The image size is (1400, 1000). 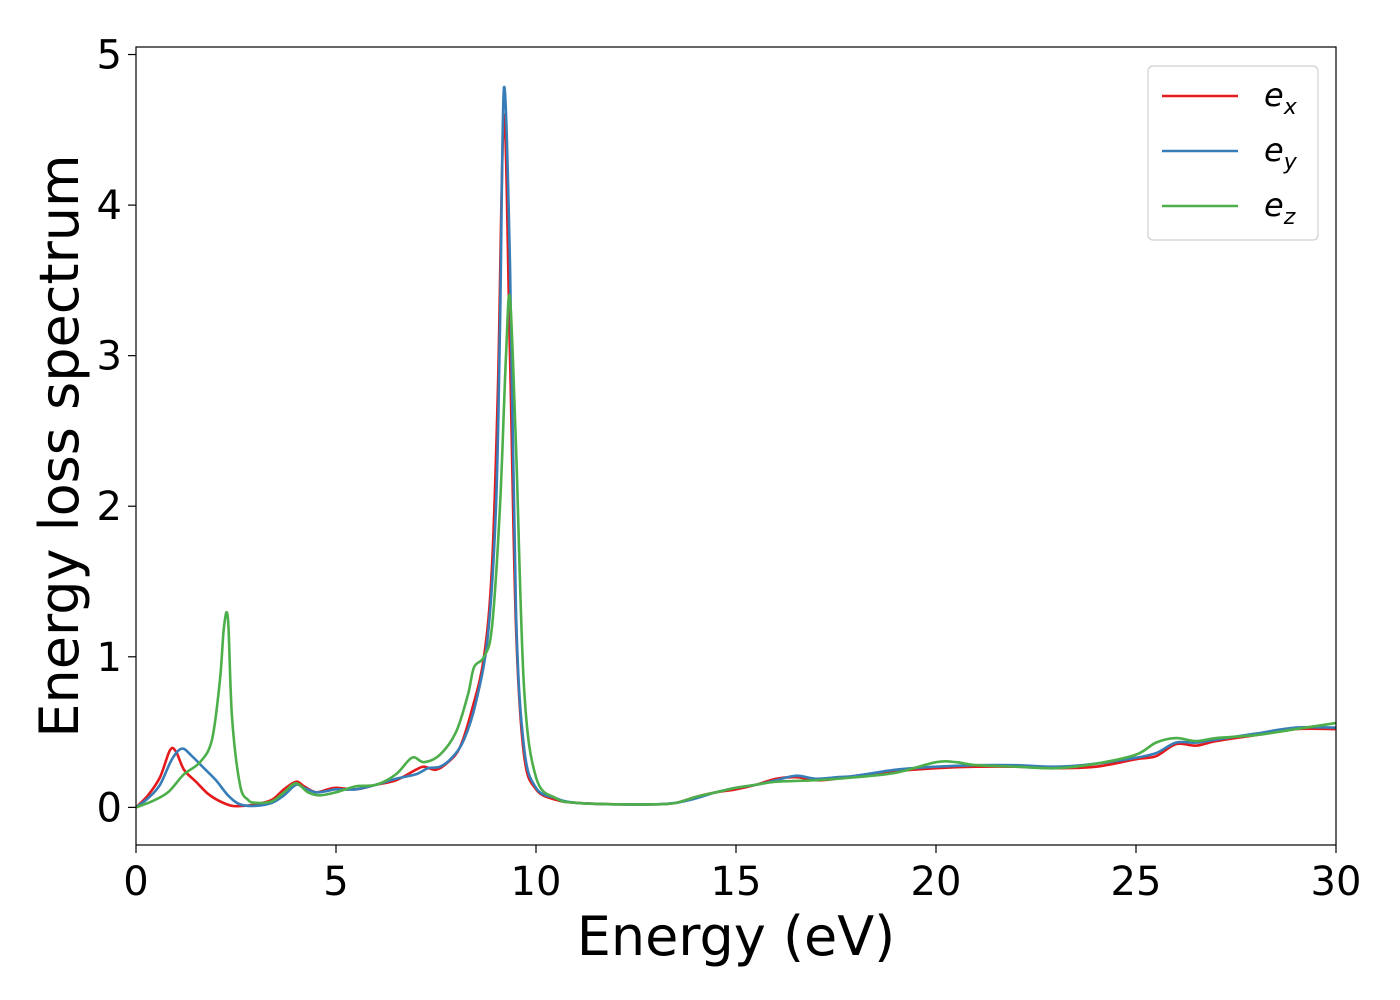 I want to click on legend-label-x: ex, so click(x=1281, y=98).